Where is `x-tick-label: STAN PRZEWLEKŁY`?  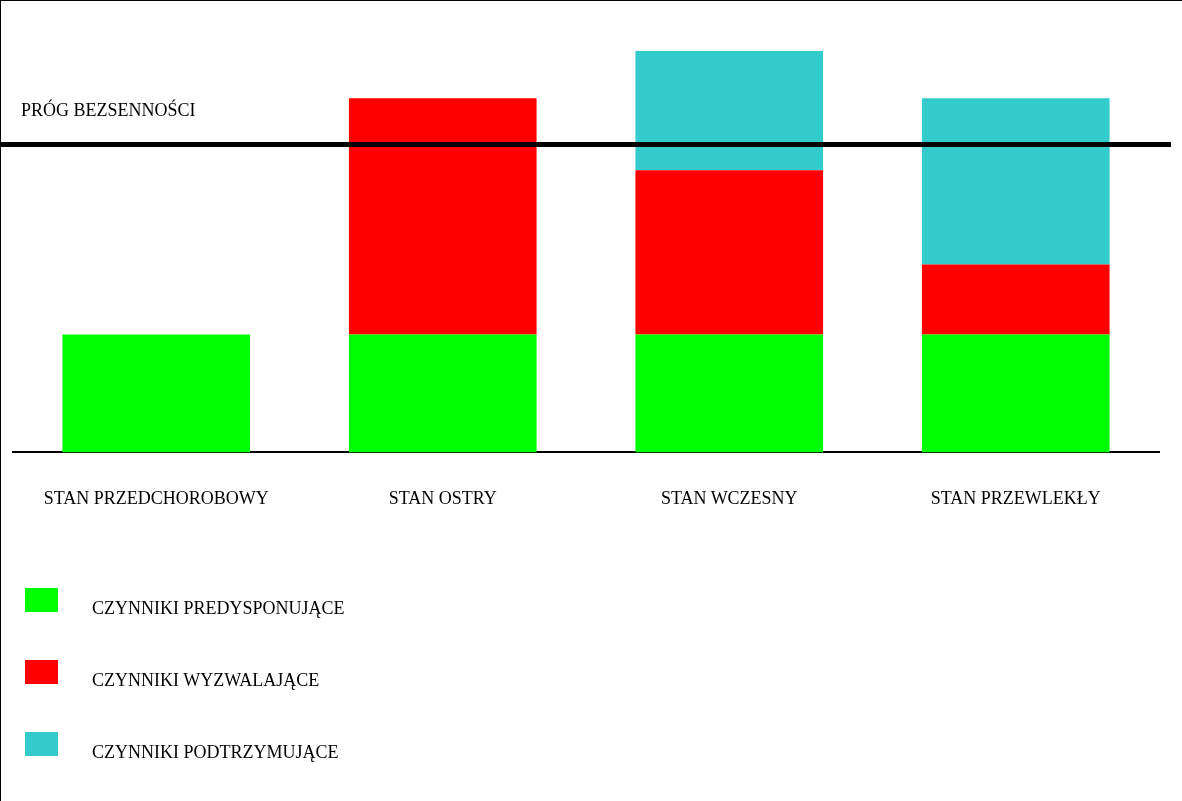 x-tick-label: STAN PRZEWLEKŁY is located at coordinates (1015, 497).